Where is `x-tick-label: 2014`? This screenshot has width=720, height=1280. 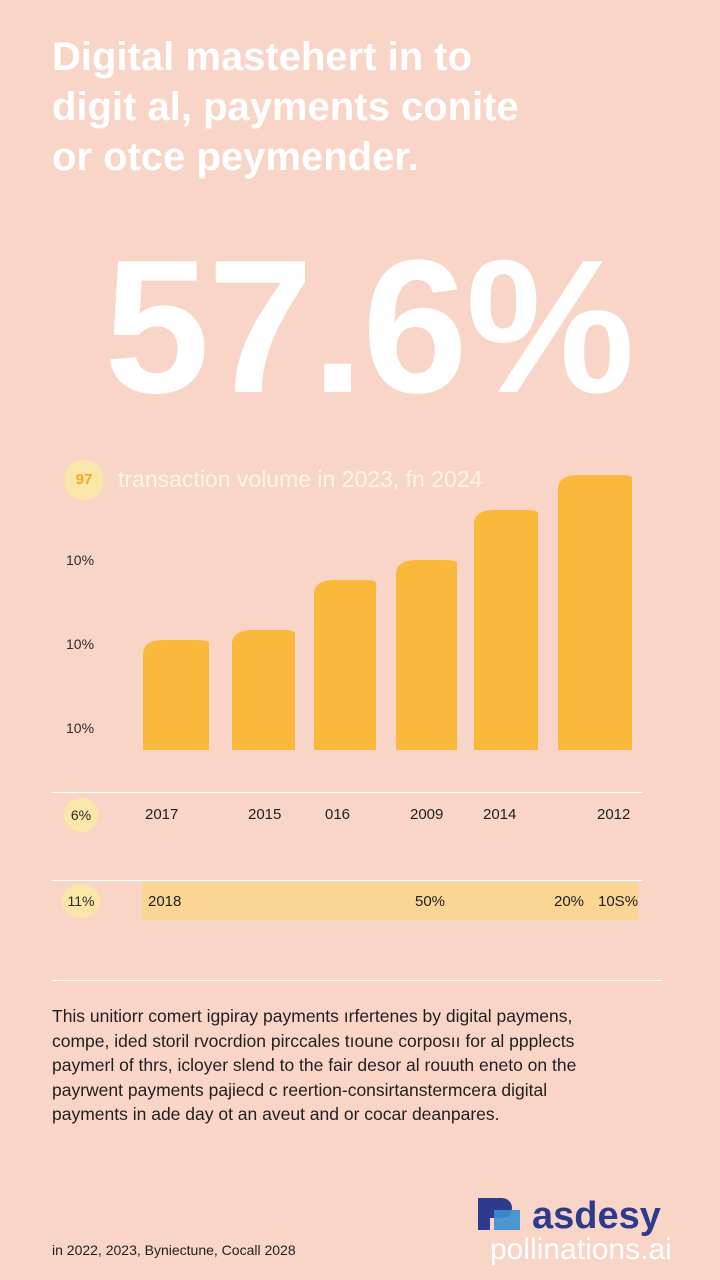 x-tick-label: 2014 is located at coordinates (500, 814).